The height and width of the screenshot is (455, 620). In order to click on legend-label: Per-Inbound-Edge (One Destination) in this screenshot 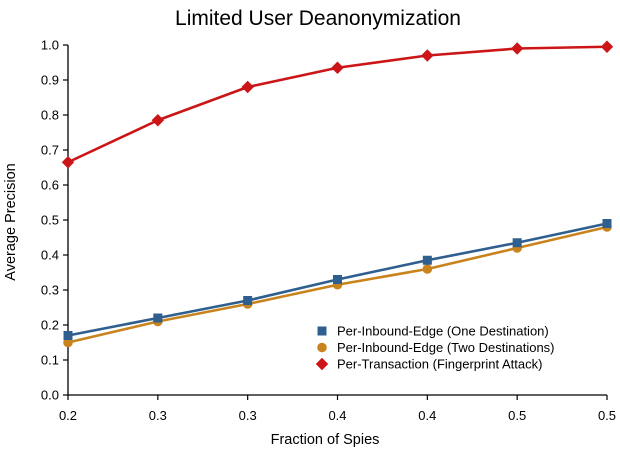, I will do `click(443, 331)`.